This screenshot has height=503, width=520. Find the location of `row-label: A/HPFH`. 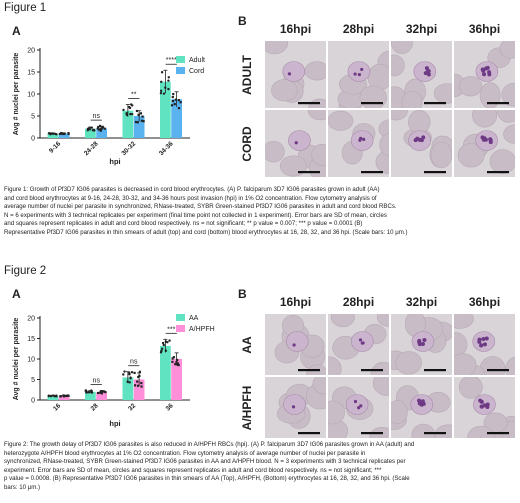

row-label: A/HPFH is located at coordinates (247, 407).